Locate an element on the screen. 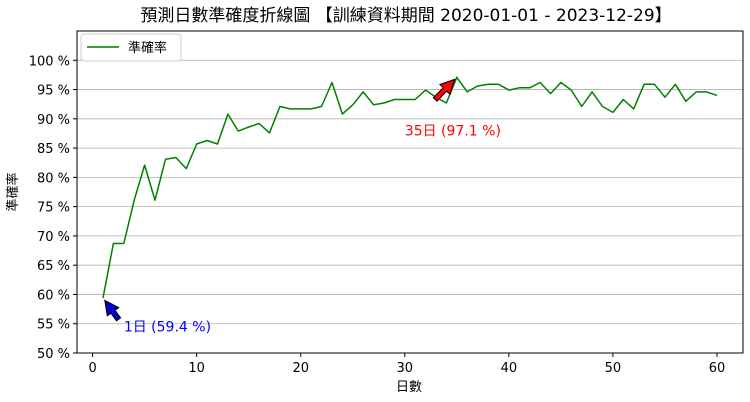 This screenshot has height=402, width=750. y-tick-label: 100 % is located at coordinates (49, 61).